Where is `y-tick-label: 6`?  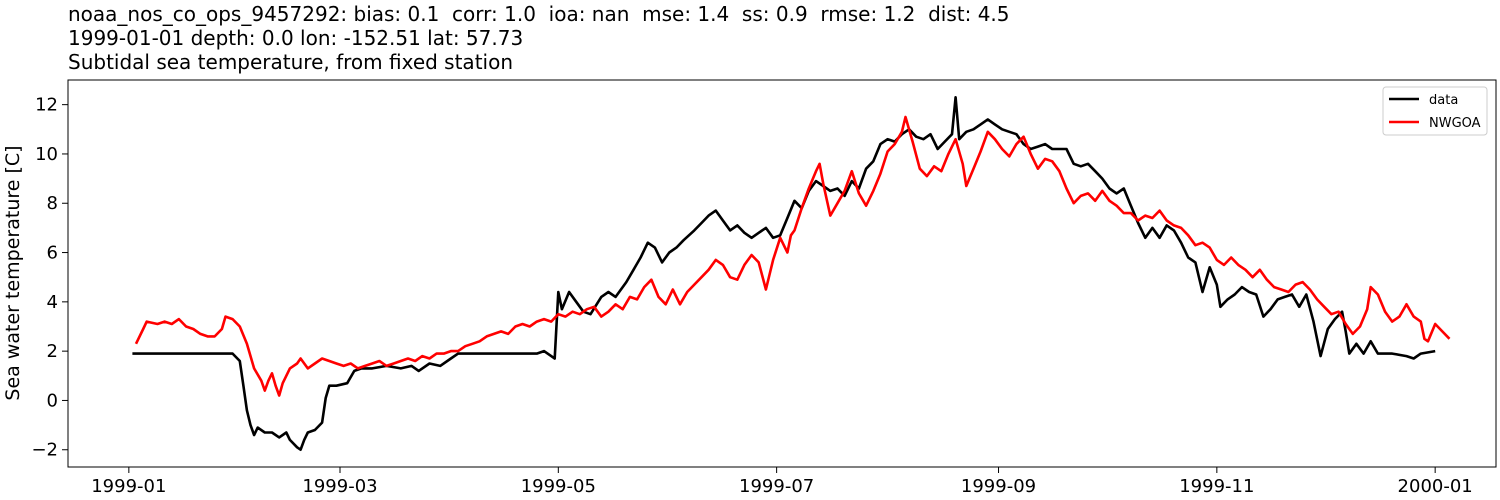
y-tick-label: 6 is located at coordinates (52, 253).